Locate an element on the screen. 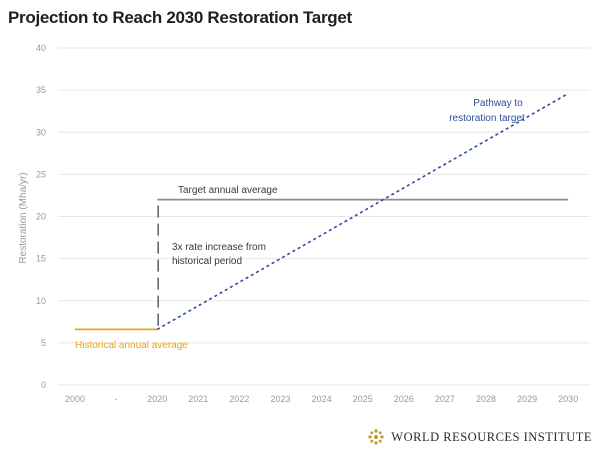 The height and width of the screenshot is (471, 606). x-tick-label: 2024 is located at coordinates (322, 399).